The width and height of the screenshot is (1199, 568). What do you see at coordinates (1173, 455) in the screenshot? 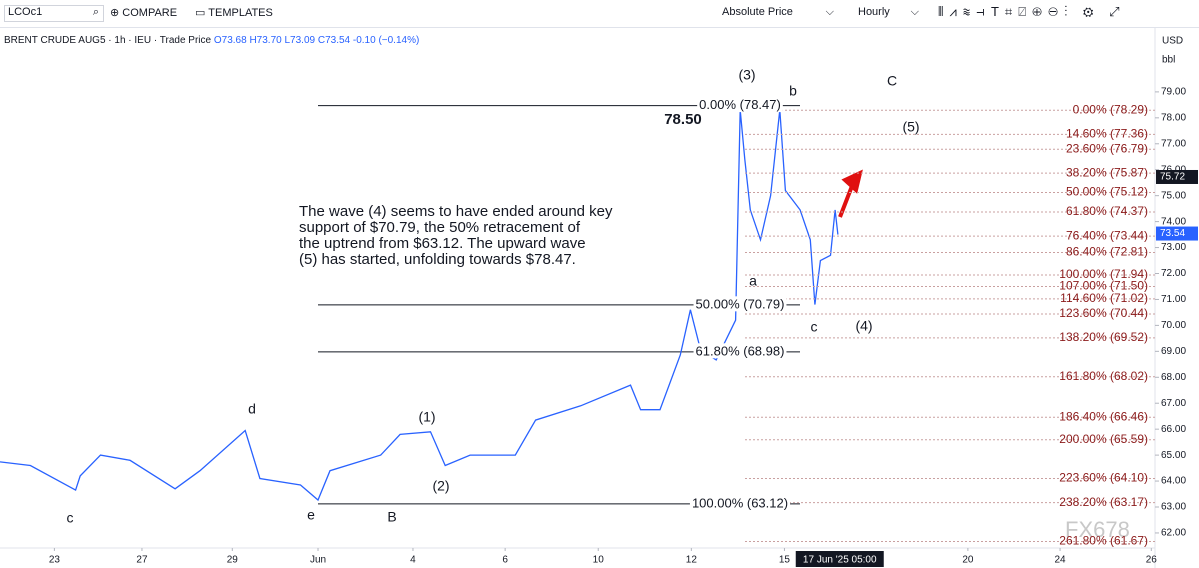
I see `y-tick-label: 65.00` at bounding box center [1173, 455].